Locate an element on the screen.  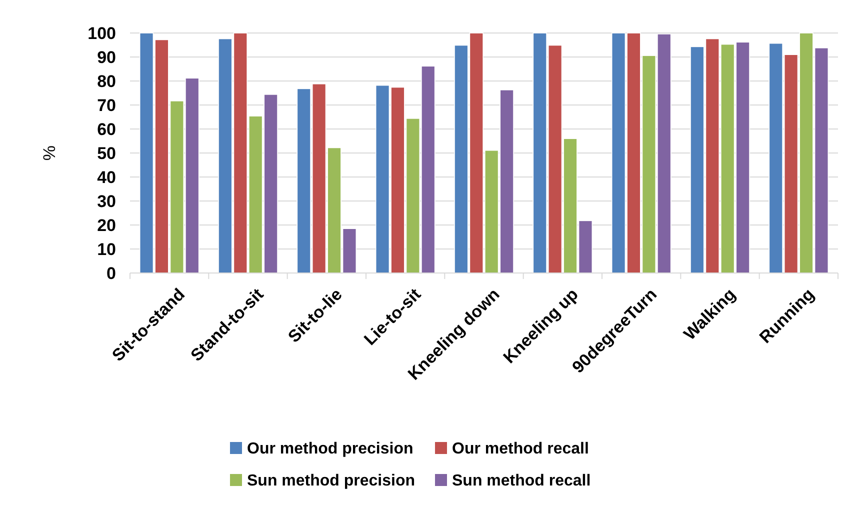
y-tick-label: 50 is located at coordinates (106, 153).